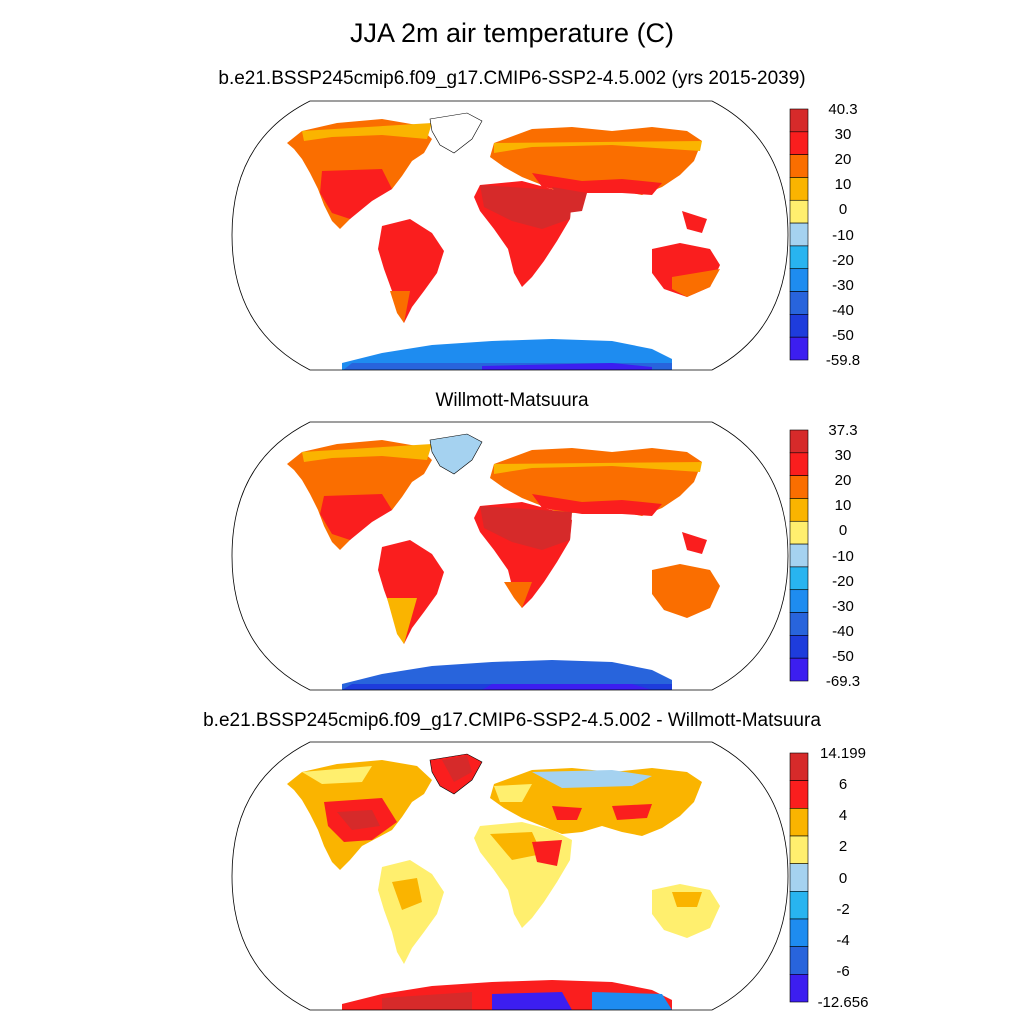 The width and height of the screenshot is (1024, 1024). Describe the element at coordinates (843, 753) in the screenshot. I see `colorbar-tick-label: 14.199` at that location.